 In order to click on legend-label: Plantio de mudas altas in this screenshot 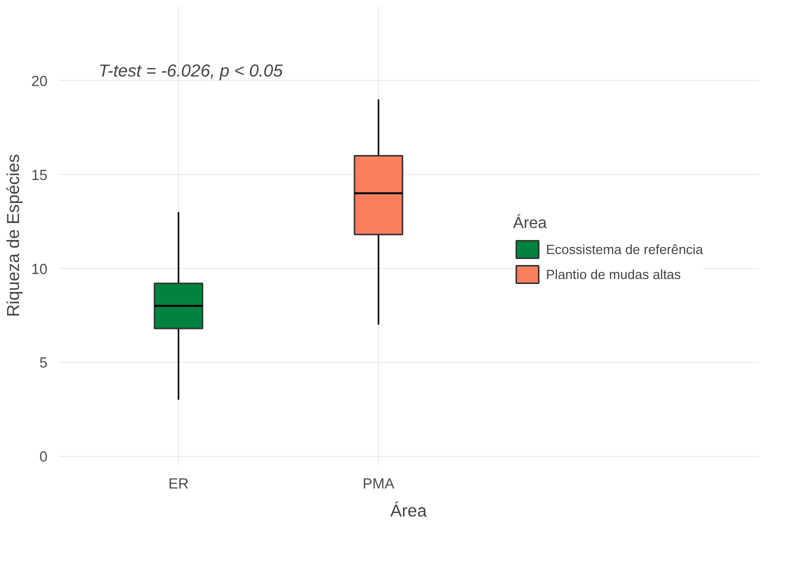, I will do `click(613, 274)`.